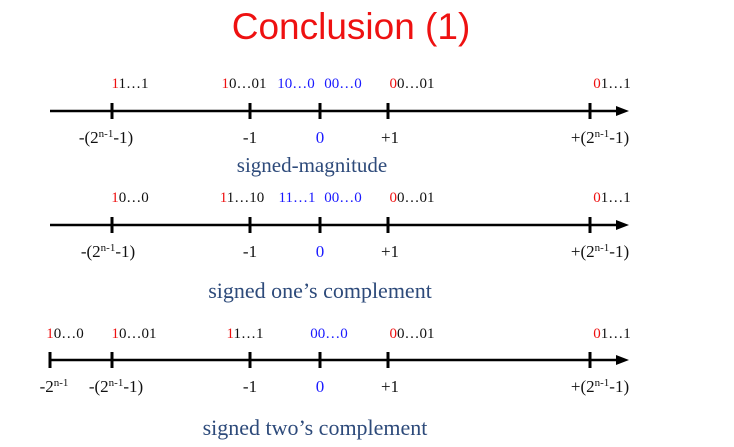  What do you see at coordinates (312, 165) in the screenshot?
I see `representation-caption: signed-magnitude` at bounding box center [312, 165].